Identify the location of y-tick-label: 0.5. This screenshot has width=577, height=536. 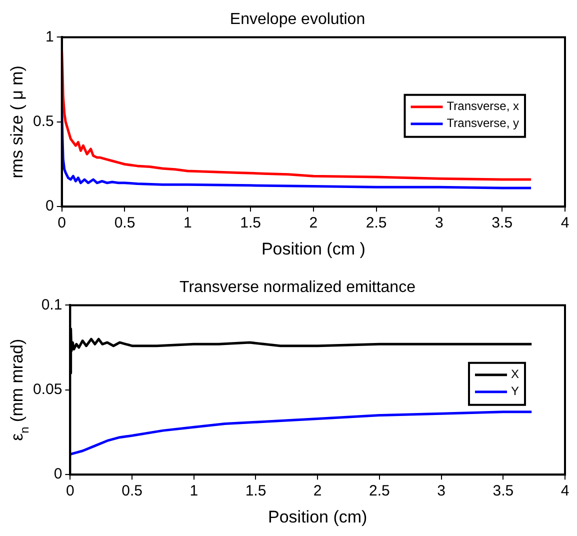
(43, 121).